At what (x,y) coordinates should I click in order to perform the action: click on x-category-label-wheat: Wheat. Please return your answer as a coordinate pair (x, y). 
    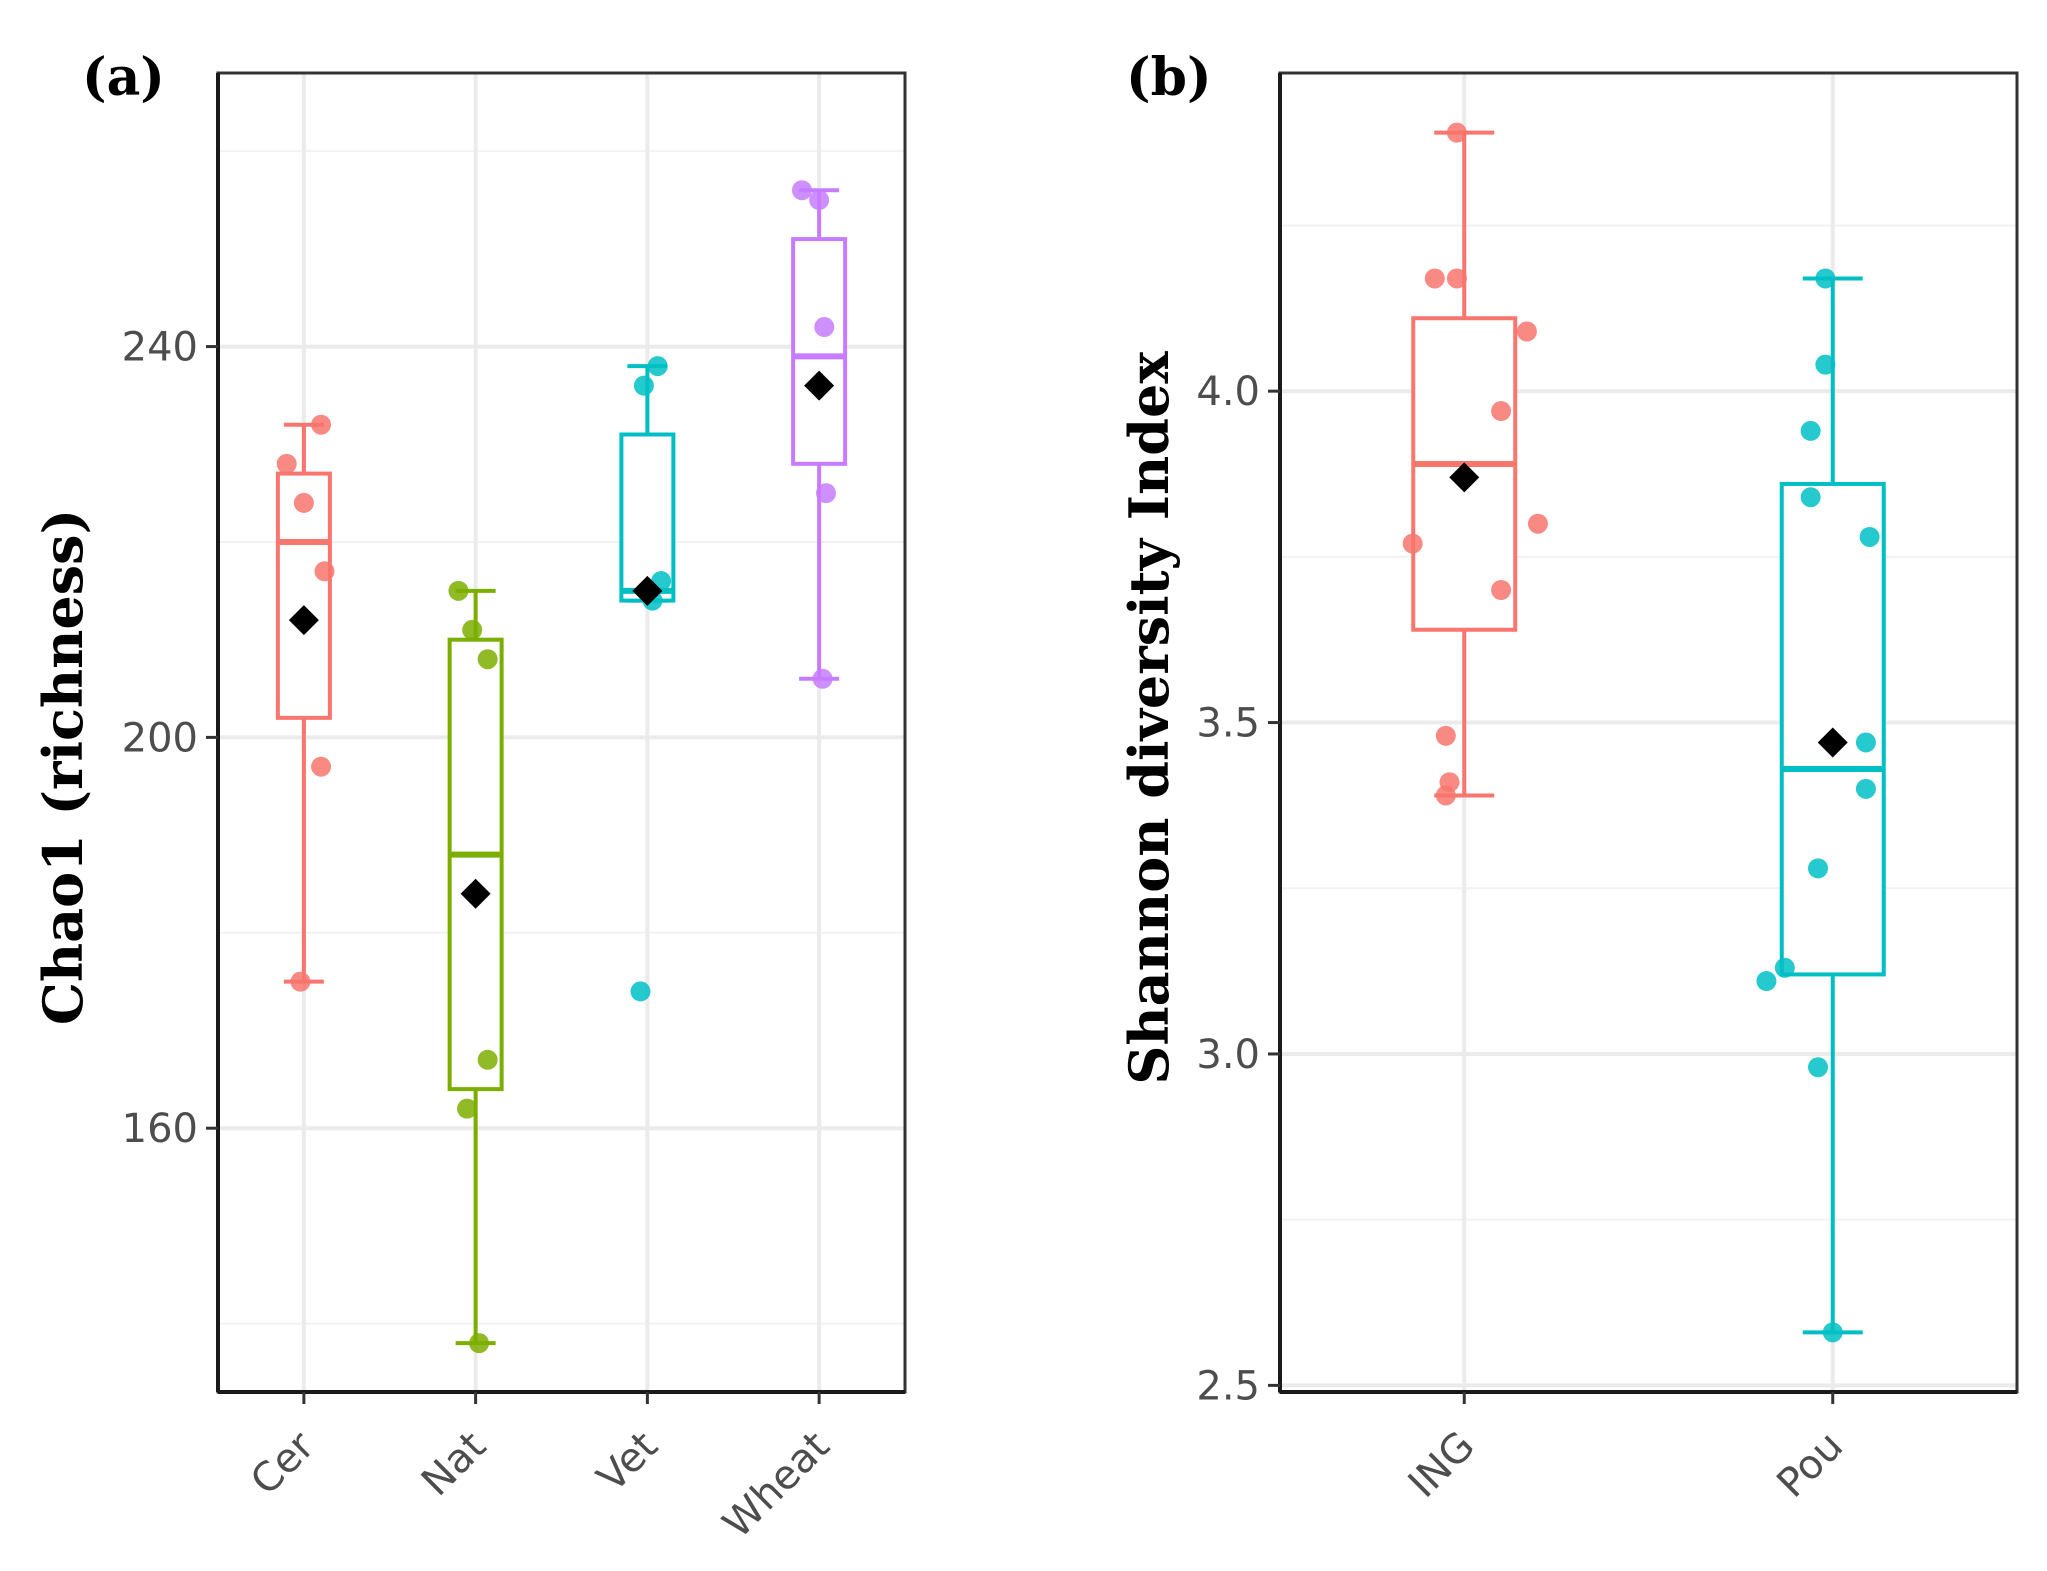
    Looking at the image, I should click on (776, 1485).